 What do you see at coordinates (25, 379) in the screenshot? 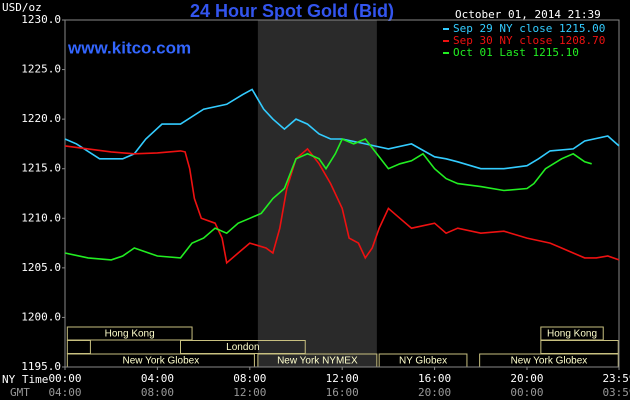
I see `x-axis-label: NY Time` at bounding box center [25, 379].